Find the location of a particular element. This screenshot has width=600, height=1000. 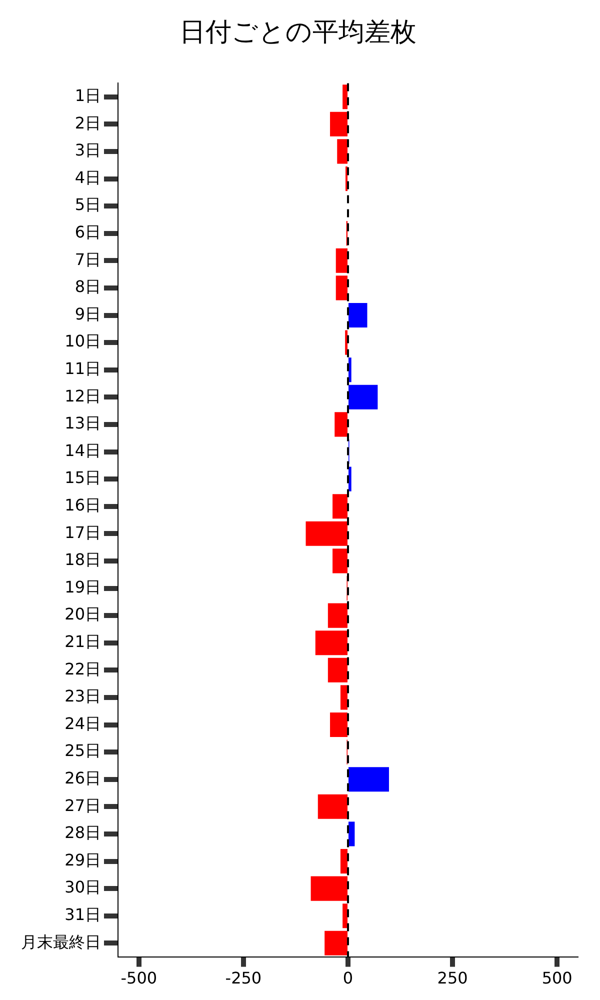

y-tick-label: 8日 is located at coordinates (87, 286).